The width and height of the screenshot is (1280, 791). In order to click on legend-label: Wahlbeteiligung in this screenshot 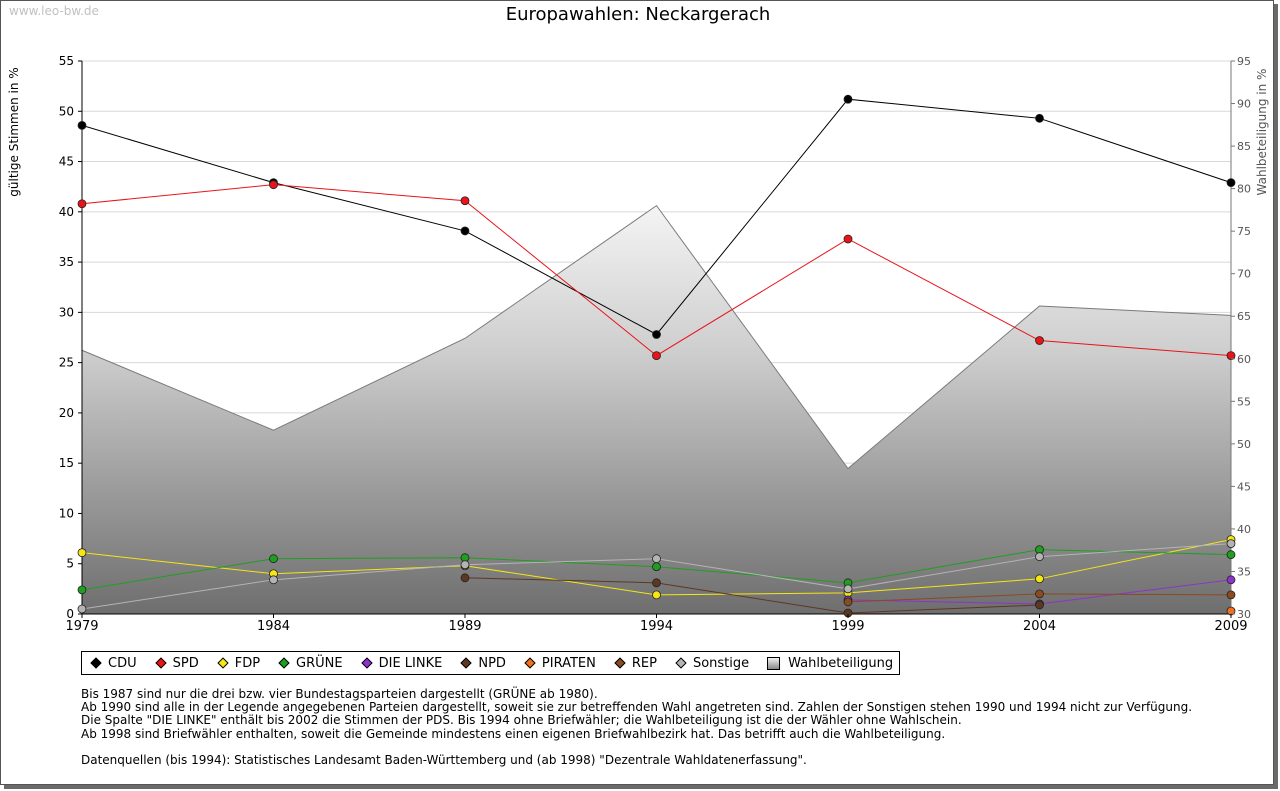, I will do `click(841, 663)`.